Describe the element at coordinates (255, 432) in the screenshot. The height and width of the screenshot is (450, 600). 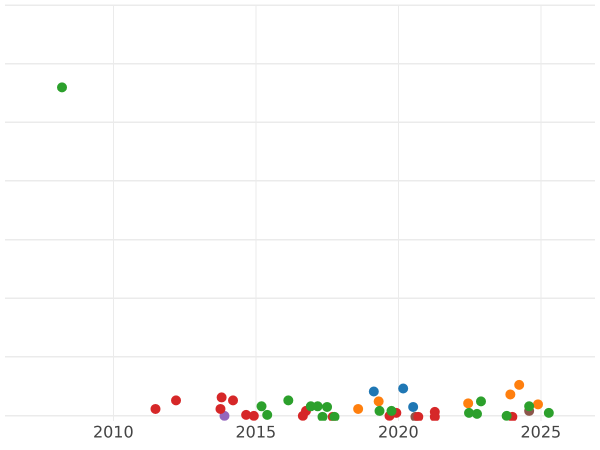
I see `x-tick-label: 2015` at that location.